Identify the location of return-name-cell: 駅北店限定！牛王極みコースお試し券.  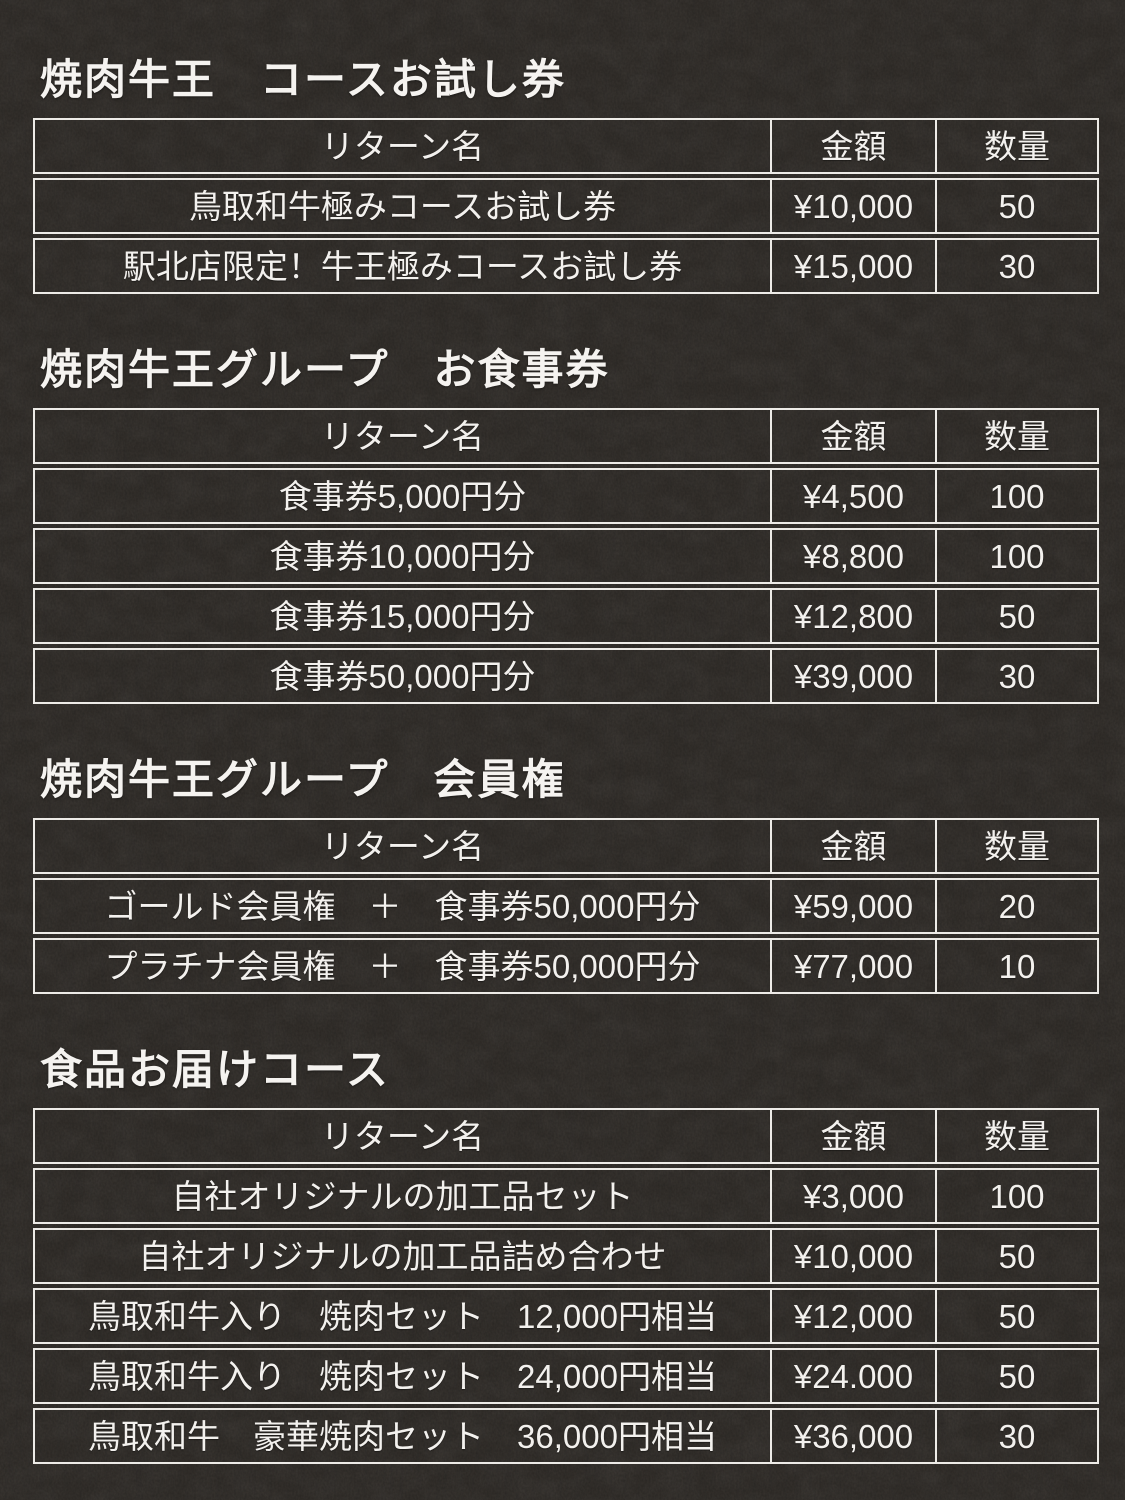
(402, 266).